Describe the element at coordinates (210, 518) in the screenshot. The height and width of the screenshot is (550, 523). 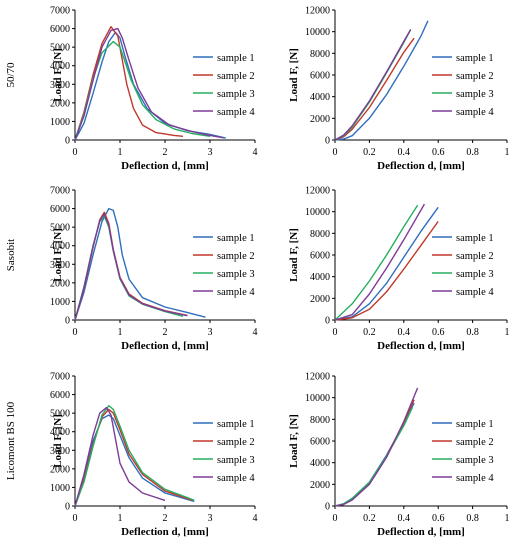
I see `panel-3-left-xtick-label: 3` at that location.